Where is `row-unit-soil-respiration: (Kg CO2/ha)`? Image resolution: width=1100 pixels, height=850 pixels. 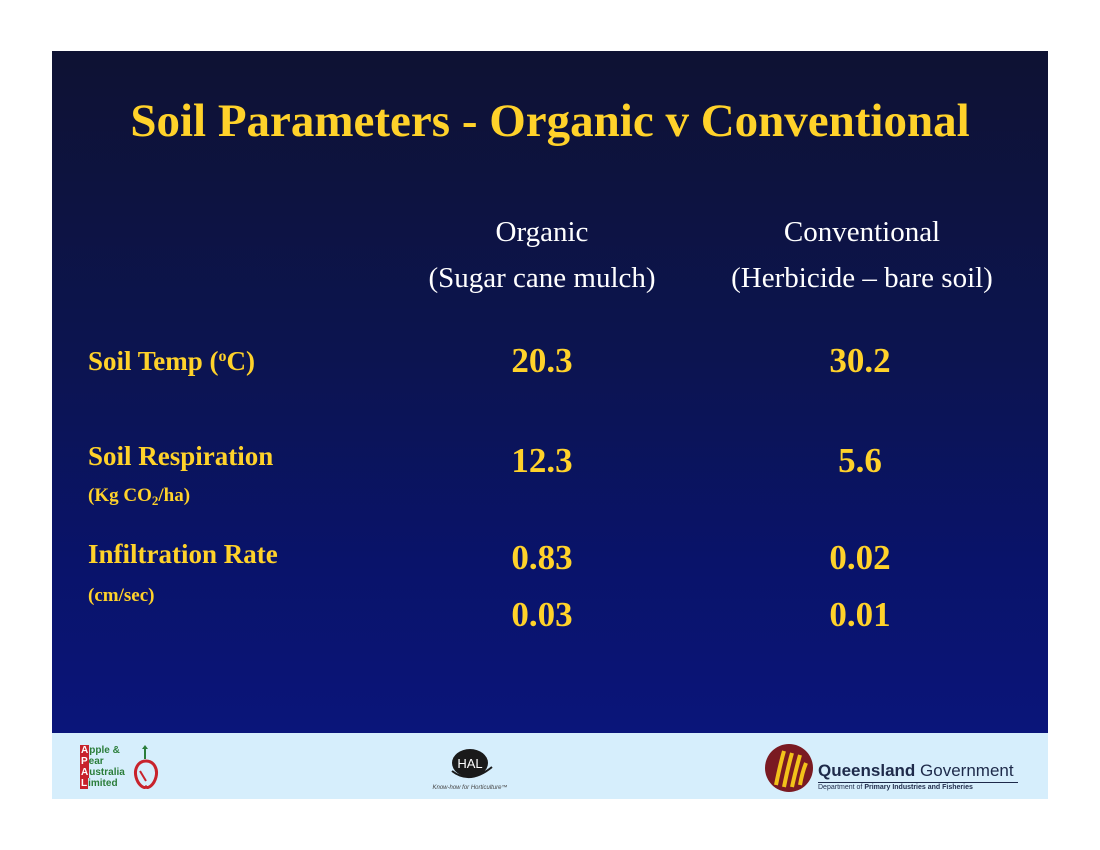 row-unit-soil-respiration: (Kg CO2/ha) is located at coordinates (139, 498).